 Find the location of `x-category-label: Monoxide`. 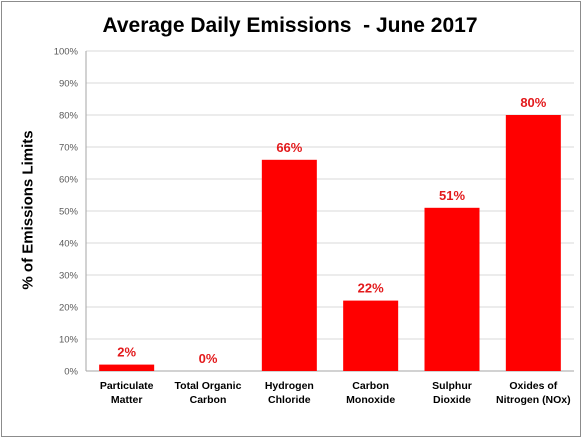

x-category-label: Monoxide is located at coordinates (370, 400).